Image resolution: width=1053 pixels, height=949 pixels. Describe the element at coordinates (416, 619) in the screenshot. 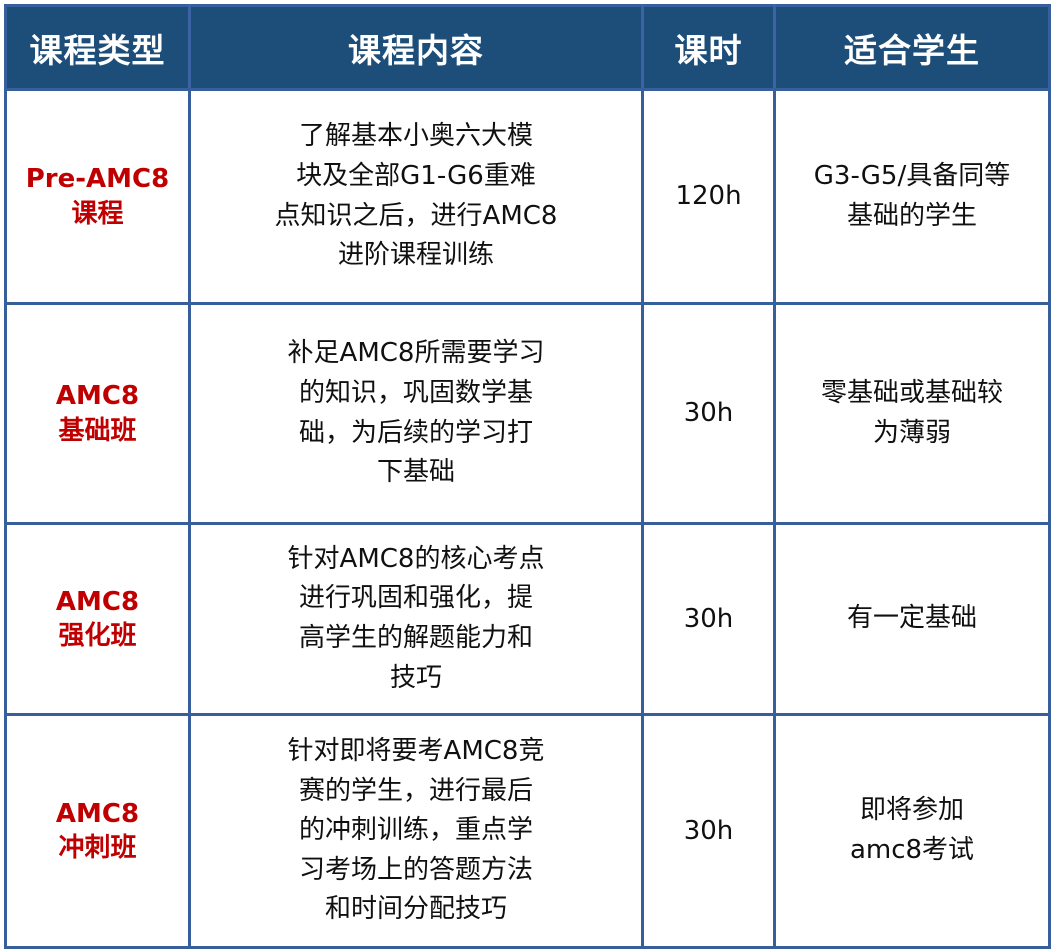

I see `cell-course-content: 针对AMC8的核心考点 进行巩固和强化，提 高学生的解题能力和 技巧` at that location.